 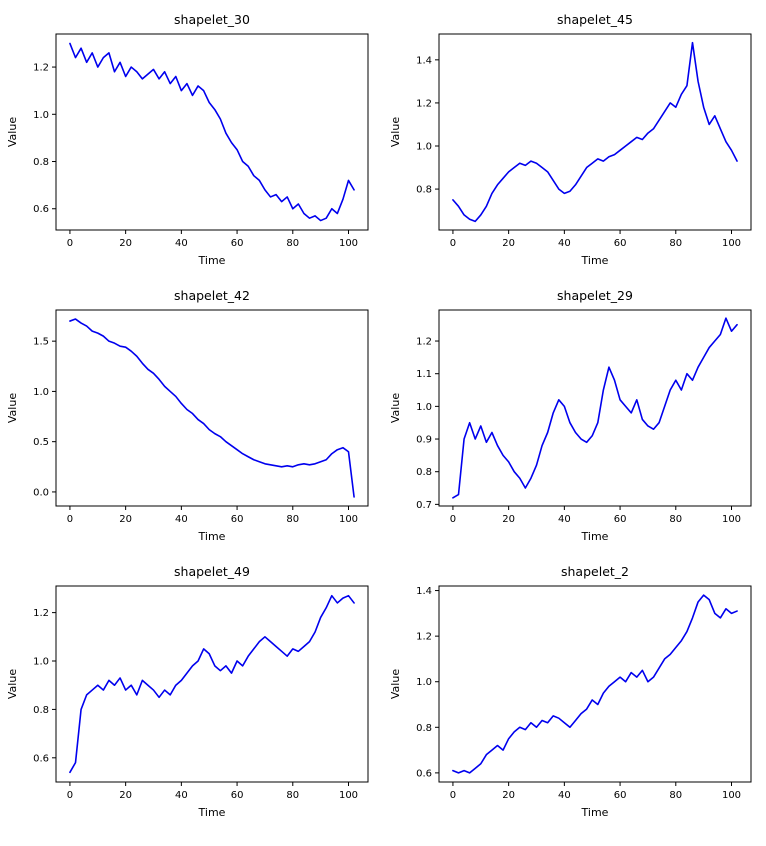 I want to click on svg-text: shapelet_30, so click(x=212, y=19).